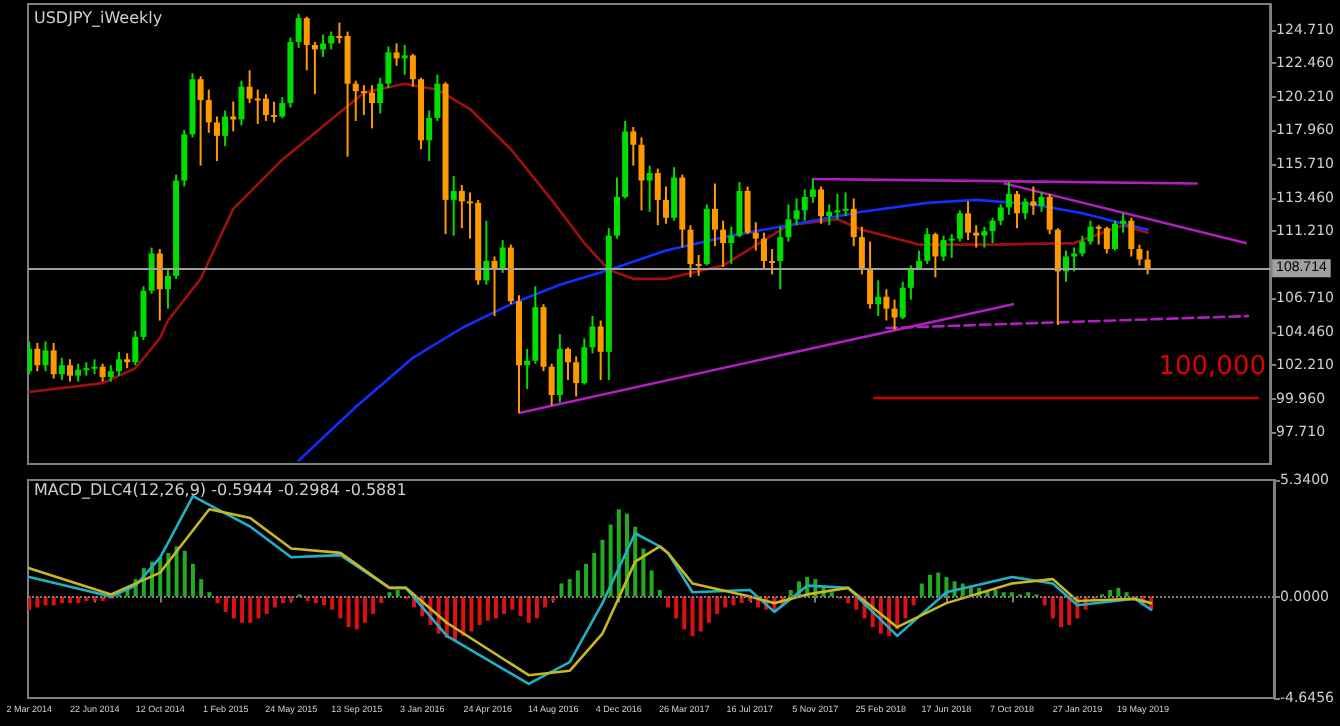 The image size is (1340, 726). What do you see at coordinates (1212, 367) in the screenshot?
I see `annotation: 100,000` at bounding box center [1212, 367].